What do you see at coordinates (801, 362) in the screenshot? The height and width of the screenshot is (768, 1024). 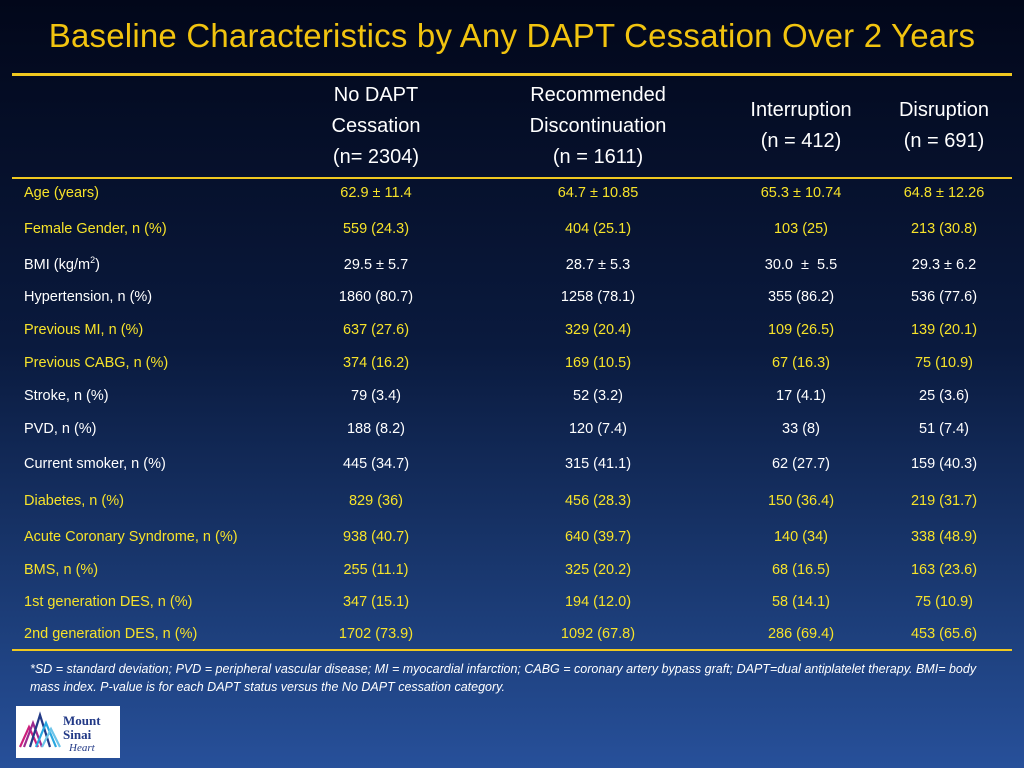 I see `table-cell: 67 (16.3)` at bounding box center [801, 362].